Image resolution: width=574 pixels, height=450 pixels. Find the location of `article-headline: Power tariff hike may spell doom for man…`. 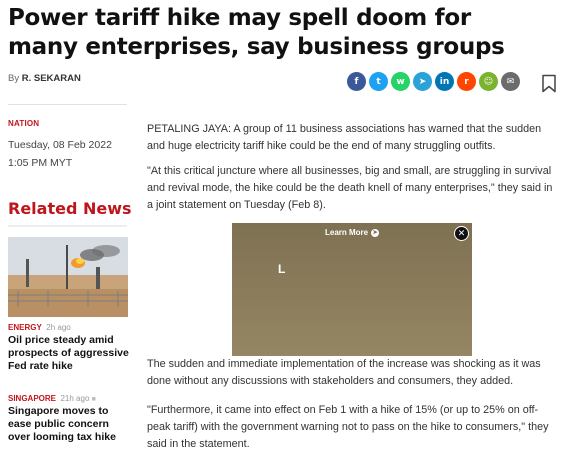

article-headline: Power tariff hike may spell doom for man… is located at coordinates (256, 32).